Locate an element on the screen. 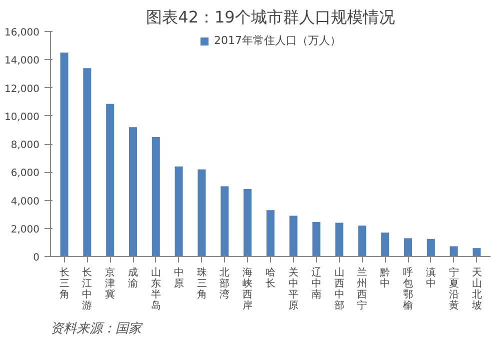 The height and width of the screenshot is (341, 500). y-tick-label: 12,000 is located at coordinates (22, 89).